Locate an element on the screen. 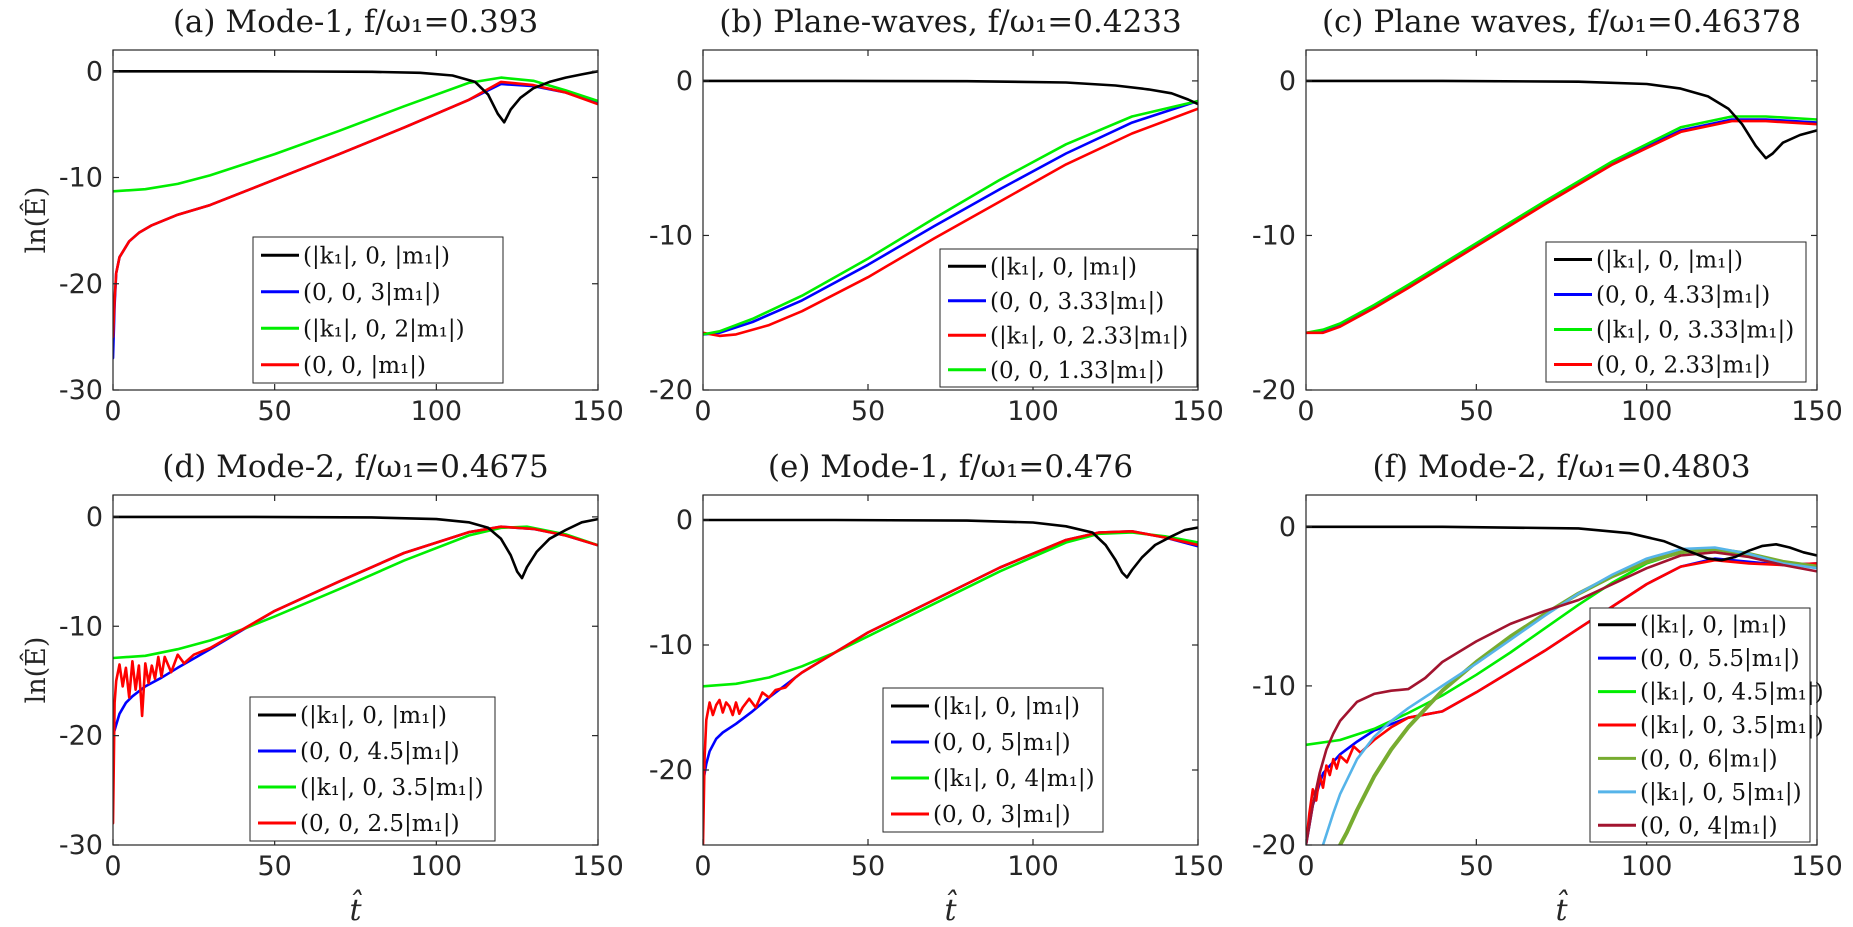  legend-entry: (|k₁|, 0, 4.5|m₁|) is located at coordinates (1732, 693).